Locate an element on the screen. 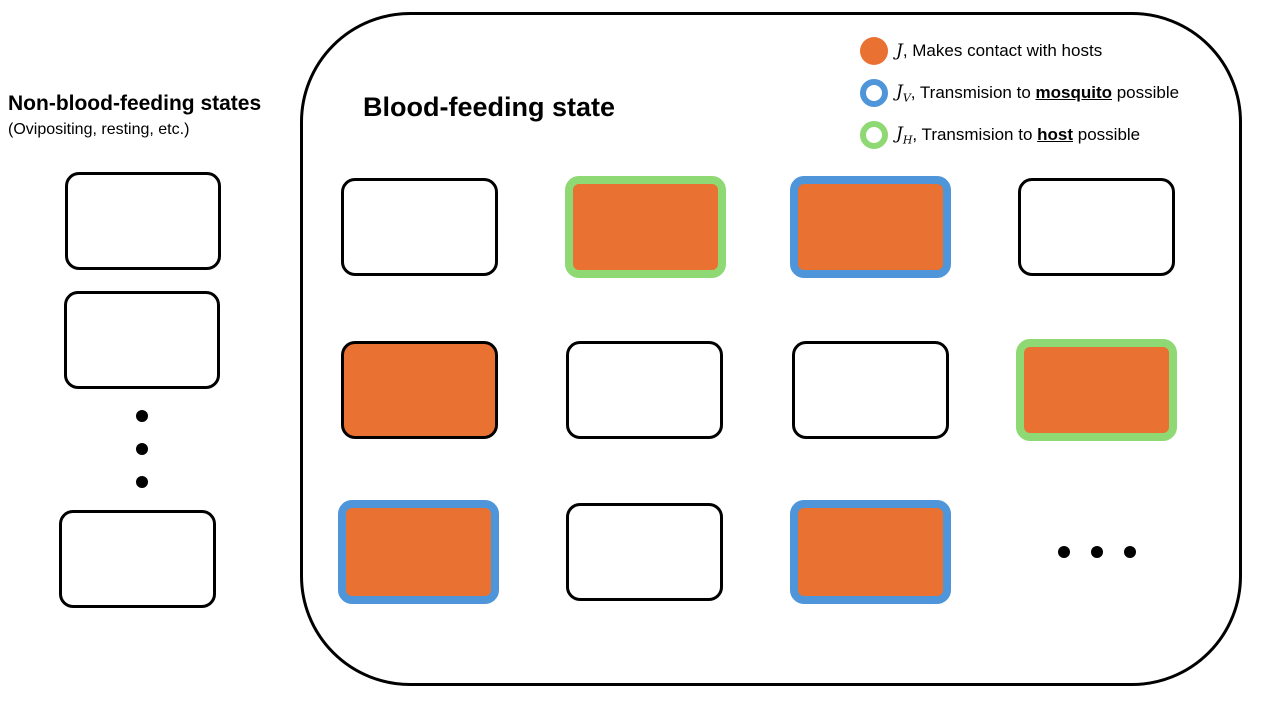 The image size is (1280, 720). legend-item-host: JH , Transmision to host possible is located at coordinates (1000, 135).